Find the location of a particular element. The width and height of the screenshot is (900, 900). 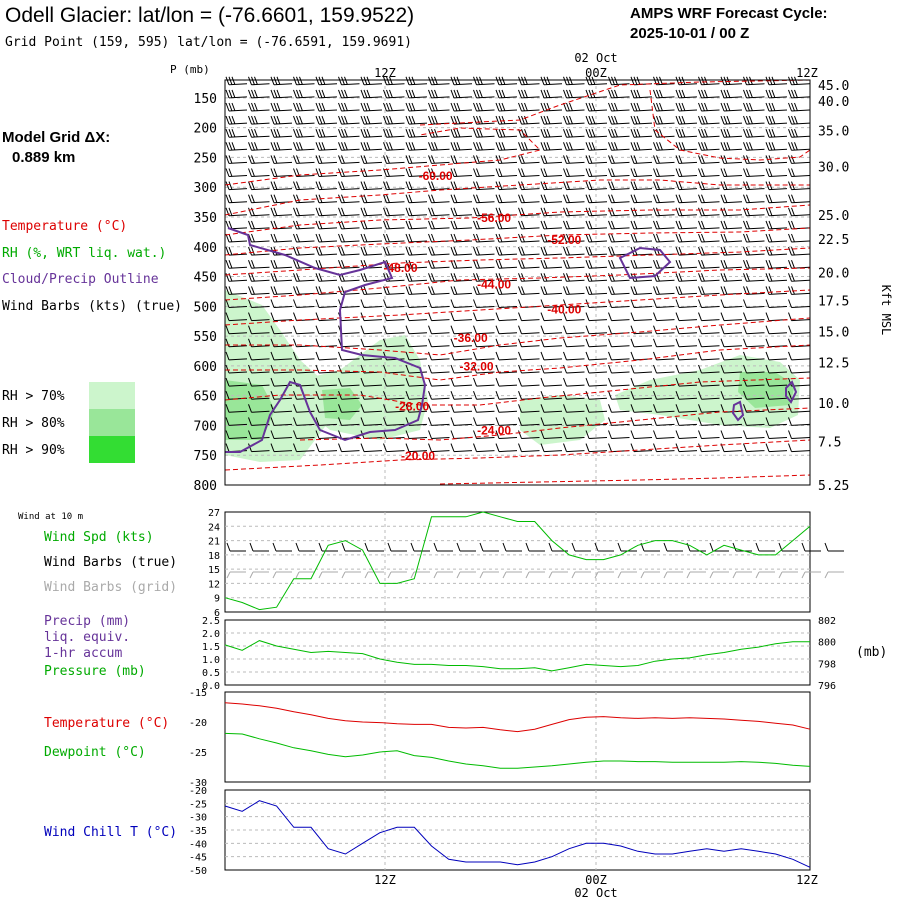

wind-chill-label: Wind Chill T (°C) is located at coordinates (110, 832).